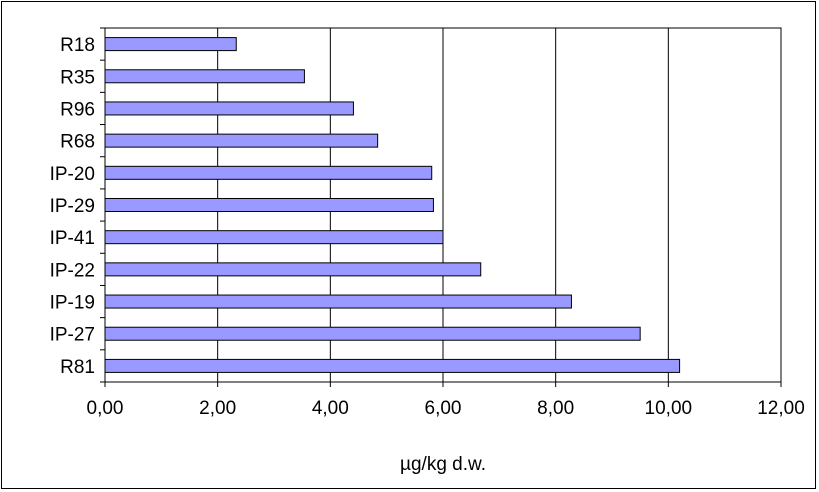 The width and height of the screenshot is (819, 492). Describe the element at coordinates (72, 303) in the screenshot. I see `category-label: IP-19` at that location.